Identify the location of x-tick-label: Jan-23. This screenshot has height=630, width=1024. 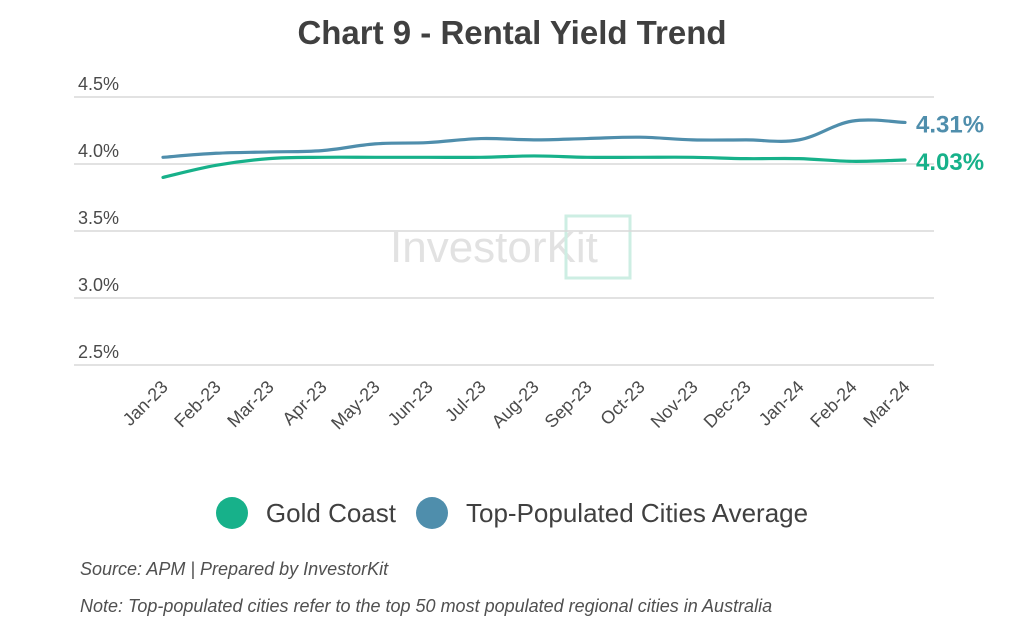
(145, 403).